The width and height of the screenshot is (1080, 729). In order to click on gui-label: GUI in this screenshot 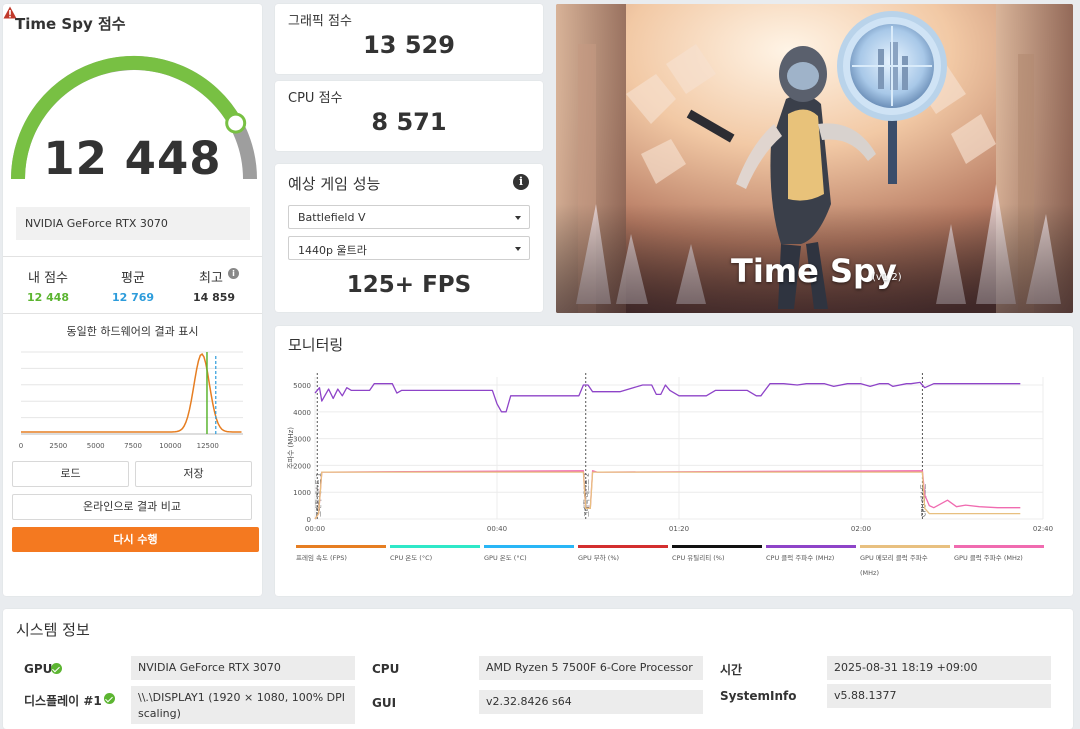, I will do `click(384, 703)`.